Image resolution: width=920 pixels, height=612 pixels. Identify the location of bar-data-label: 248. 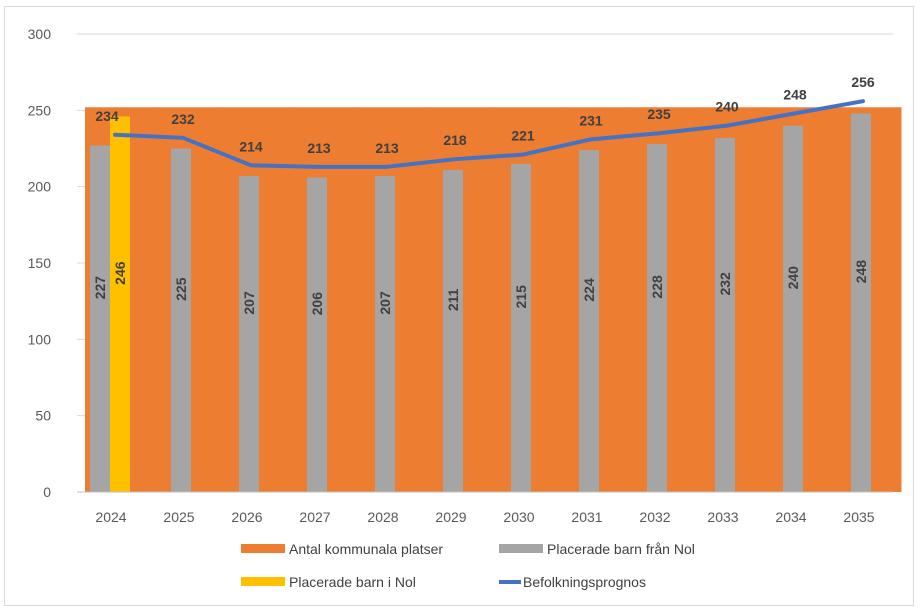
(861, 272).